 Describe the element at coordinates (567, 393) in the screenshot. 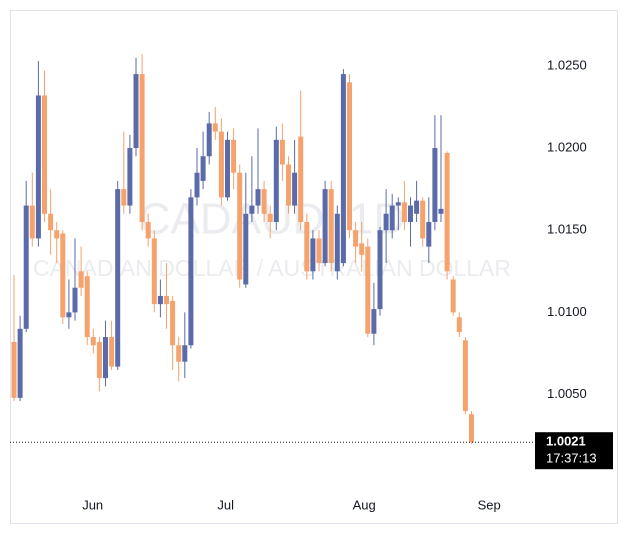

I see `y-tick-label: 1.0050` at that location.